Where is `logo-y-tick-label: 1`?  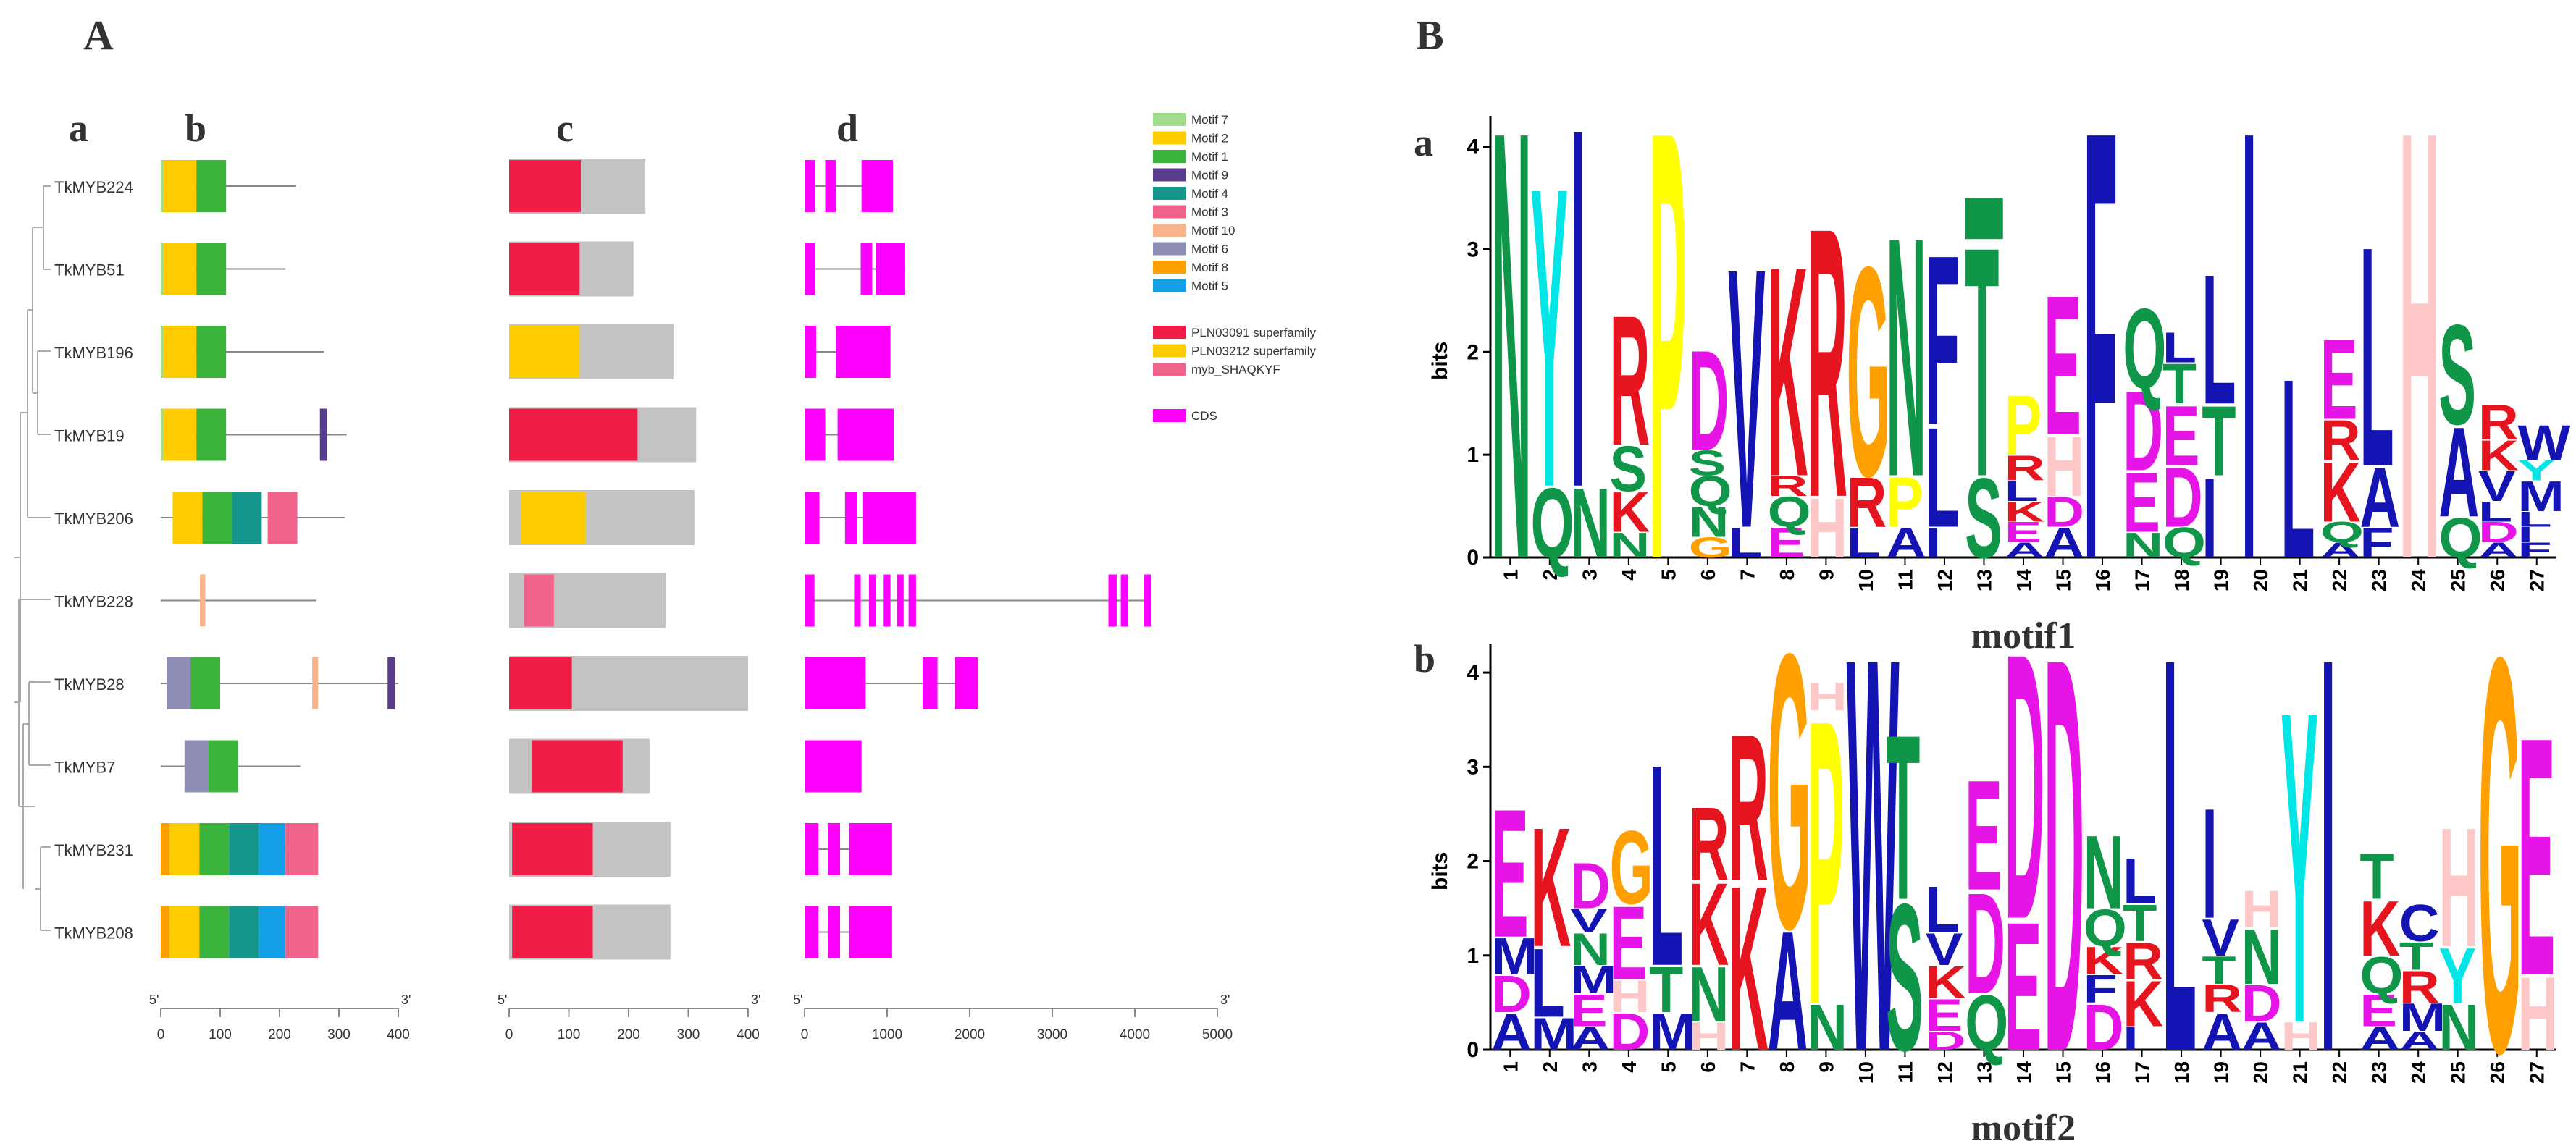
logo-y-tick-label: 1 is located at coordinates (1473, 455).